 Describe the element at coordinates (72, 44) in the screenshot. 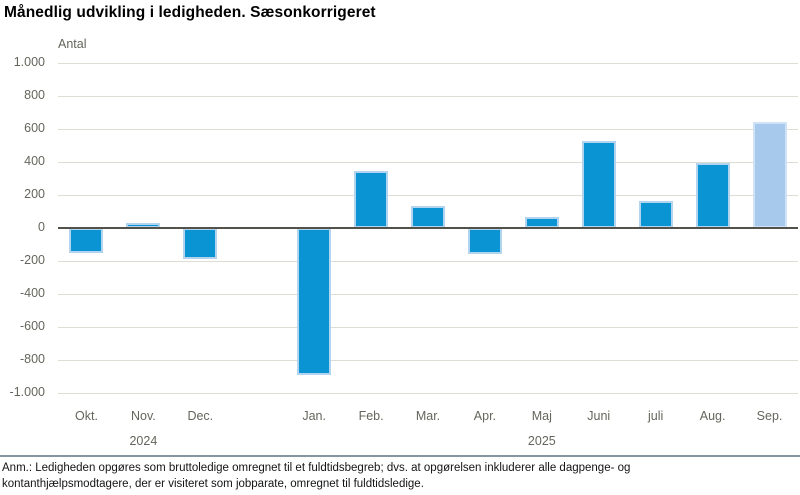

I see `y-axis-unit-label: Antal` at that location.